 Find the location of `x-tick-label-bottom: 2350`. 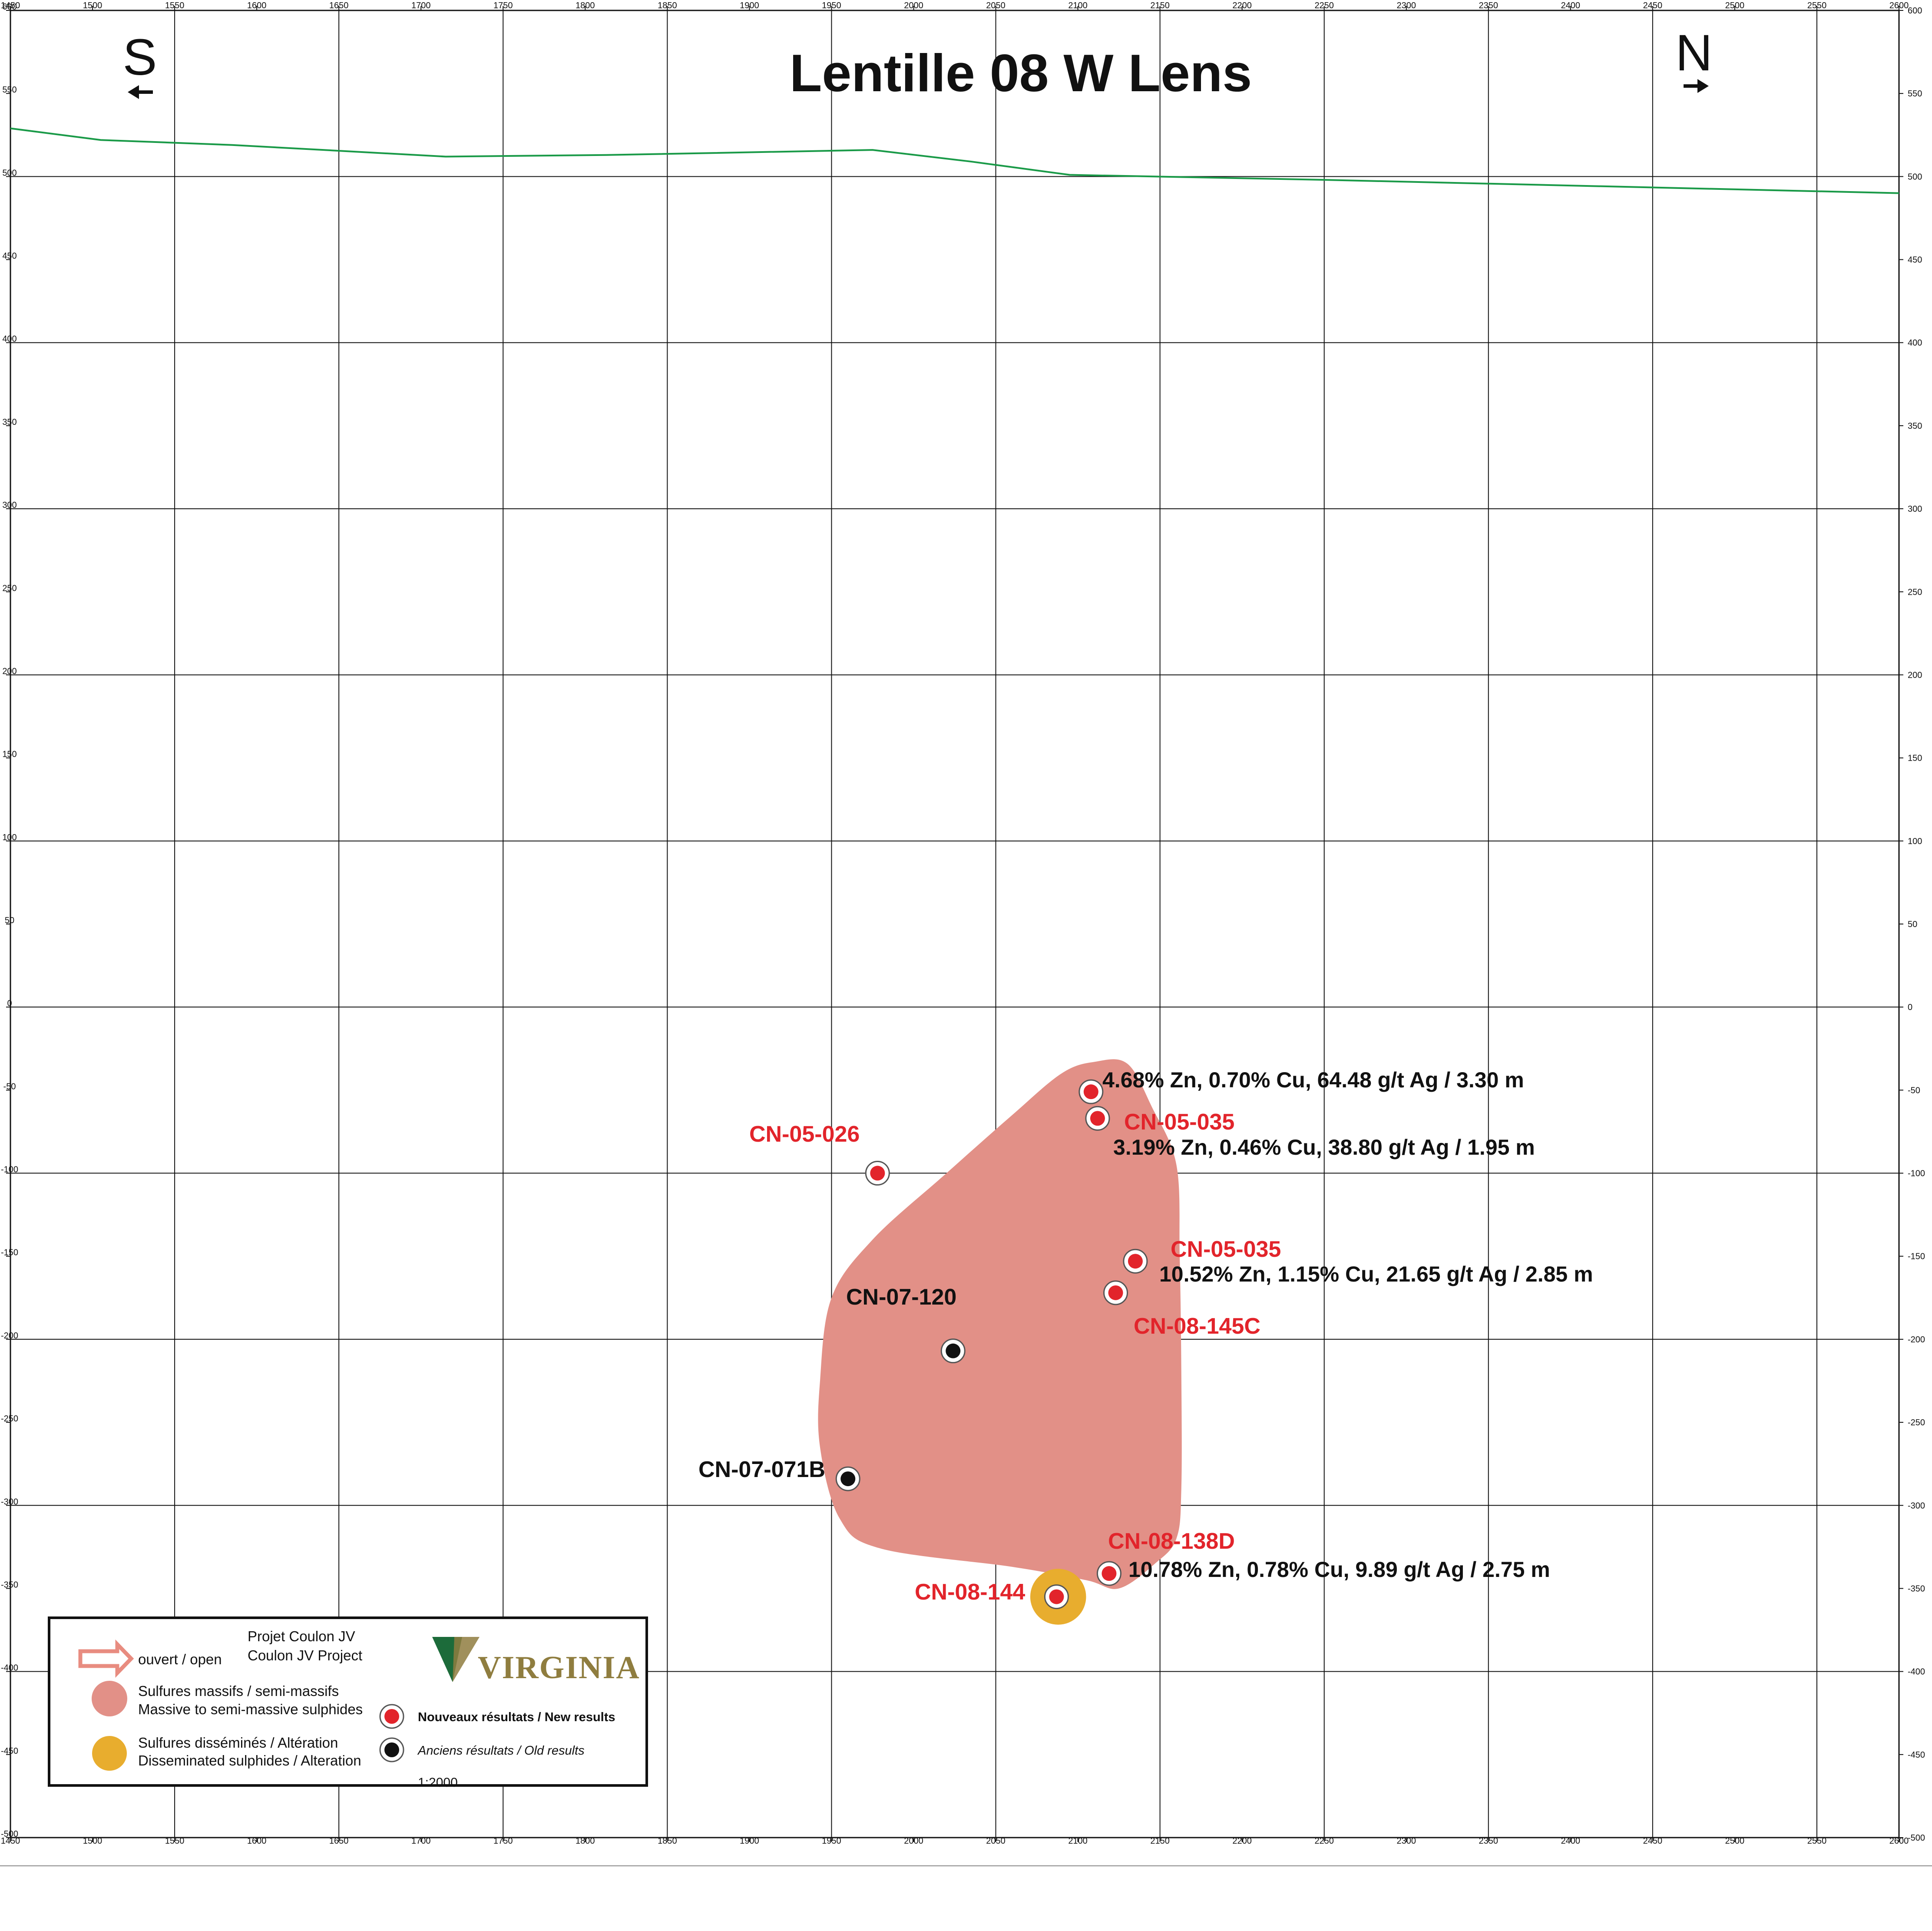

x-tick-label-bottom: 2350 is located at coordinates (1489, 1841).